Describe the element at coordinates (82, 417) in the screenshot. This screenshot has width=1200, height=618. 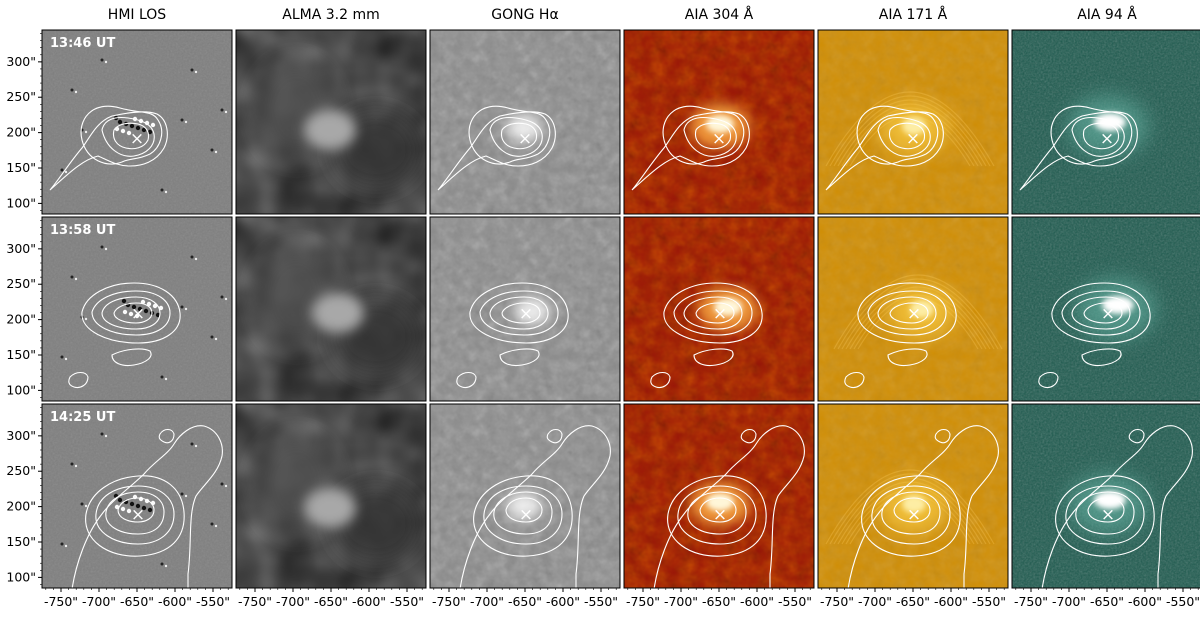
I see `time-label: 14:25 UT` at that location.